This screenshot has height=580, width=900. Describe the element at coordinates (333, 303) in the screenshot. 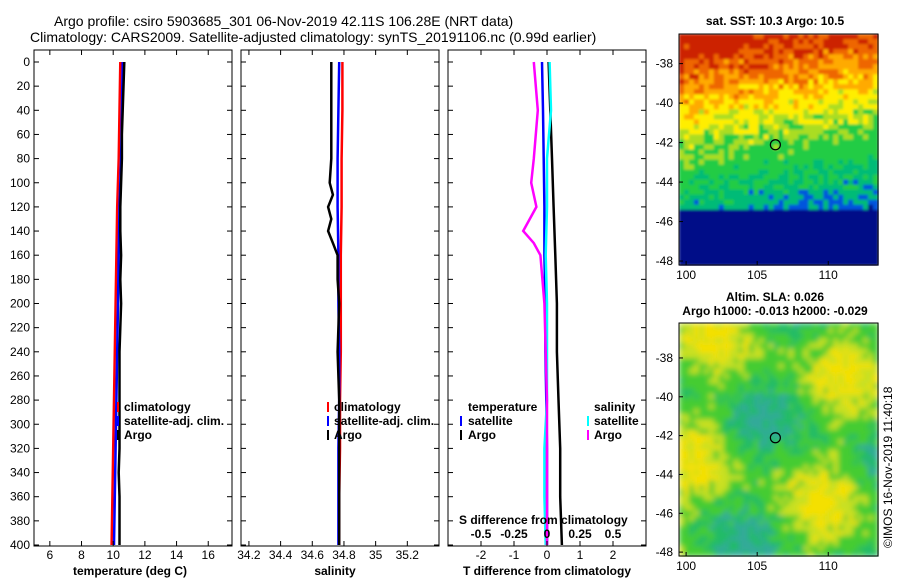

I see `sal-series-argo` at that location.